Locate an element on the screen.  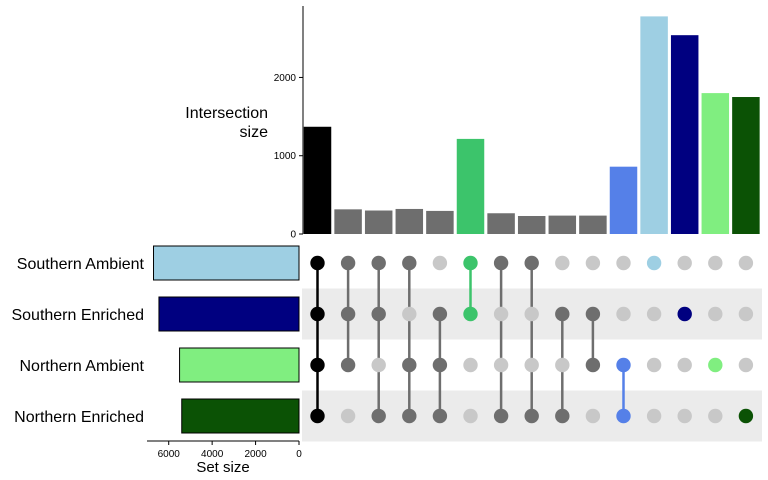
intersection-axis-tick-label: 0 is located at coordinates (293, 235).